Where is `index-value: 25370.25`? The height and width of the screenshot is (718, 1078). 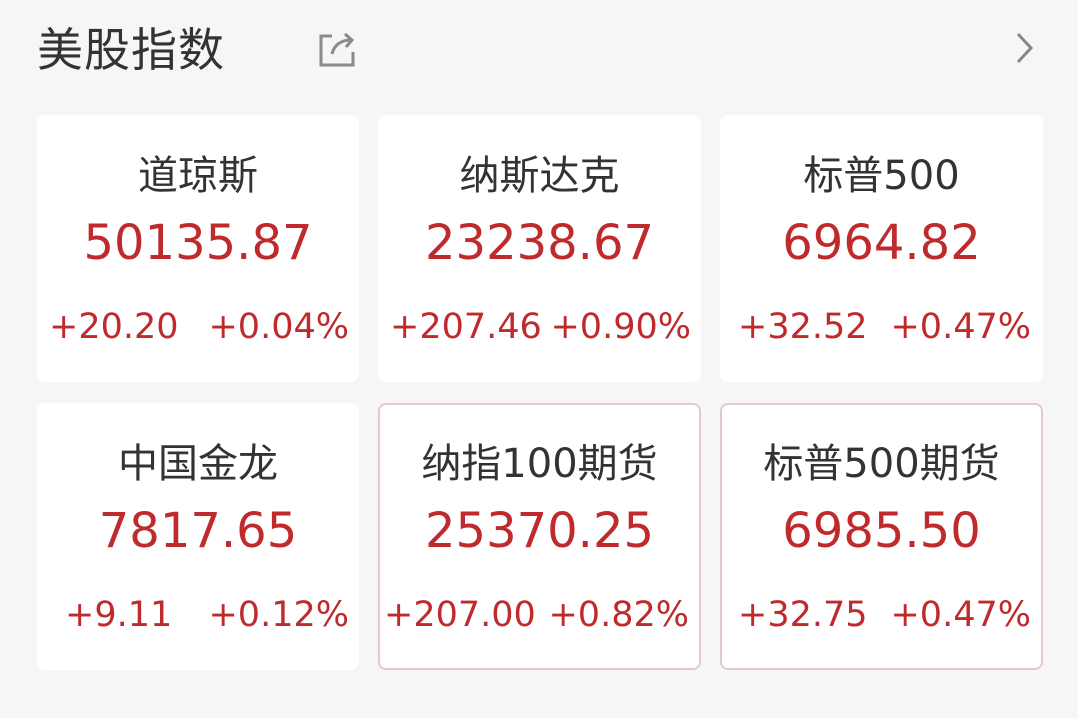 index-value: 25370.25 is located at coordinates (539, 531).